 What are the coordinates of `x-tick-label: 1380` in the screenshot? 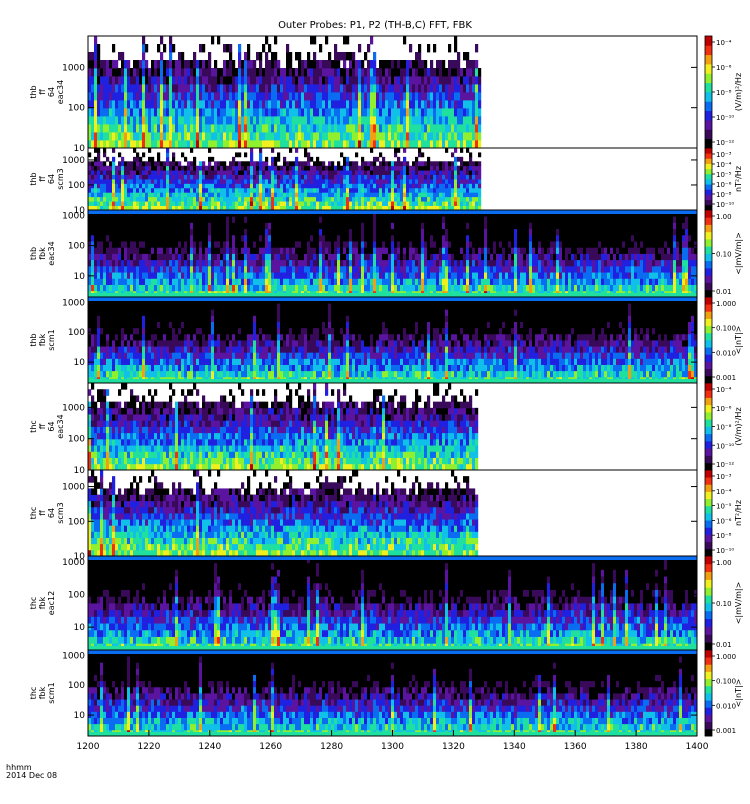 It's located at (636, 747).